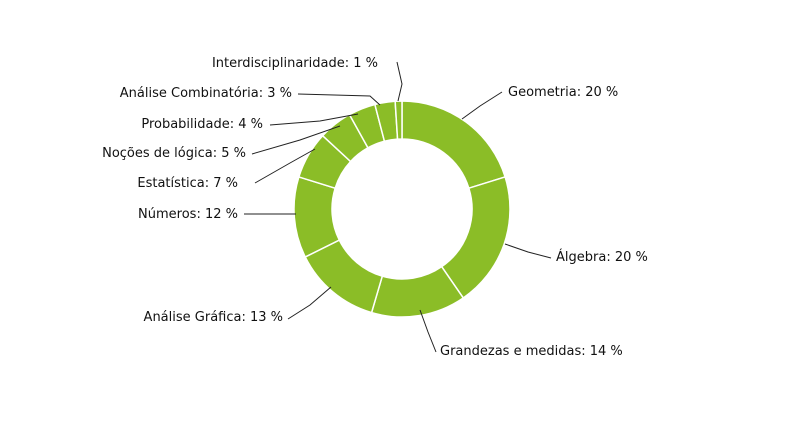 The width and height of the screenshot is (810, 427). Describe the element at coordinates (475, 237) in the screenshot. I see `slice-algebra` at that location.